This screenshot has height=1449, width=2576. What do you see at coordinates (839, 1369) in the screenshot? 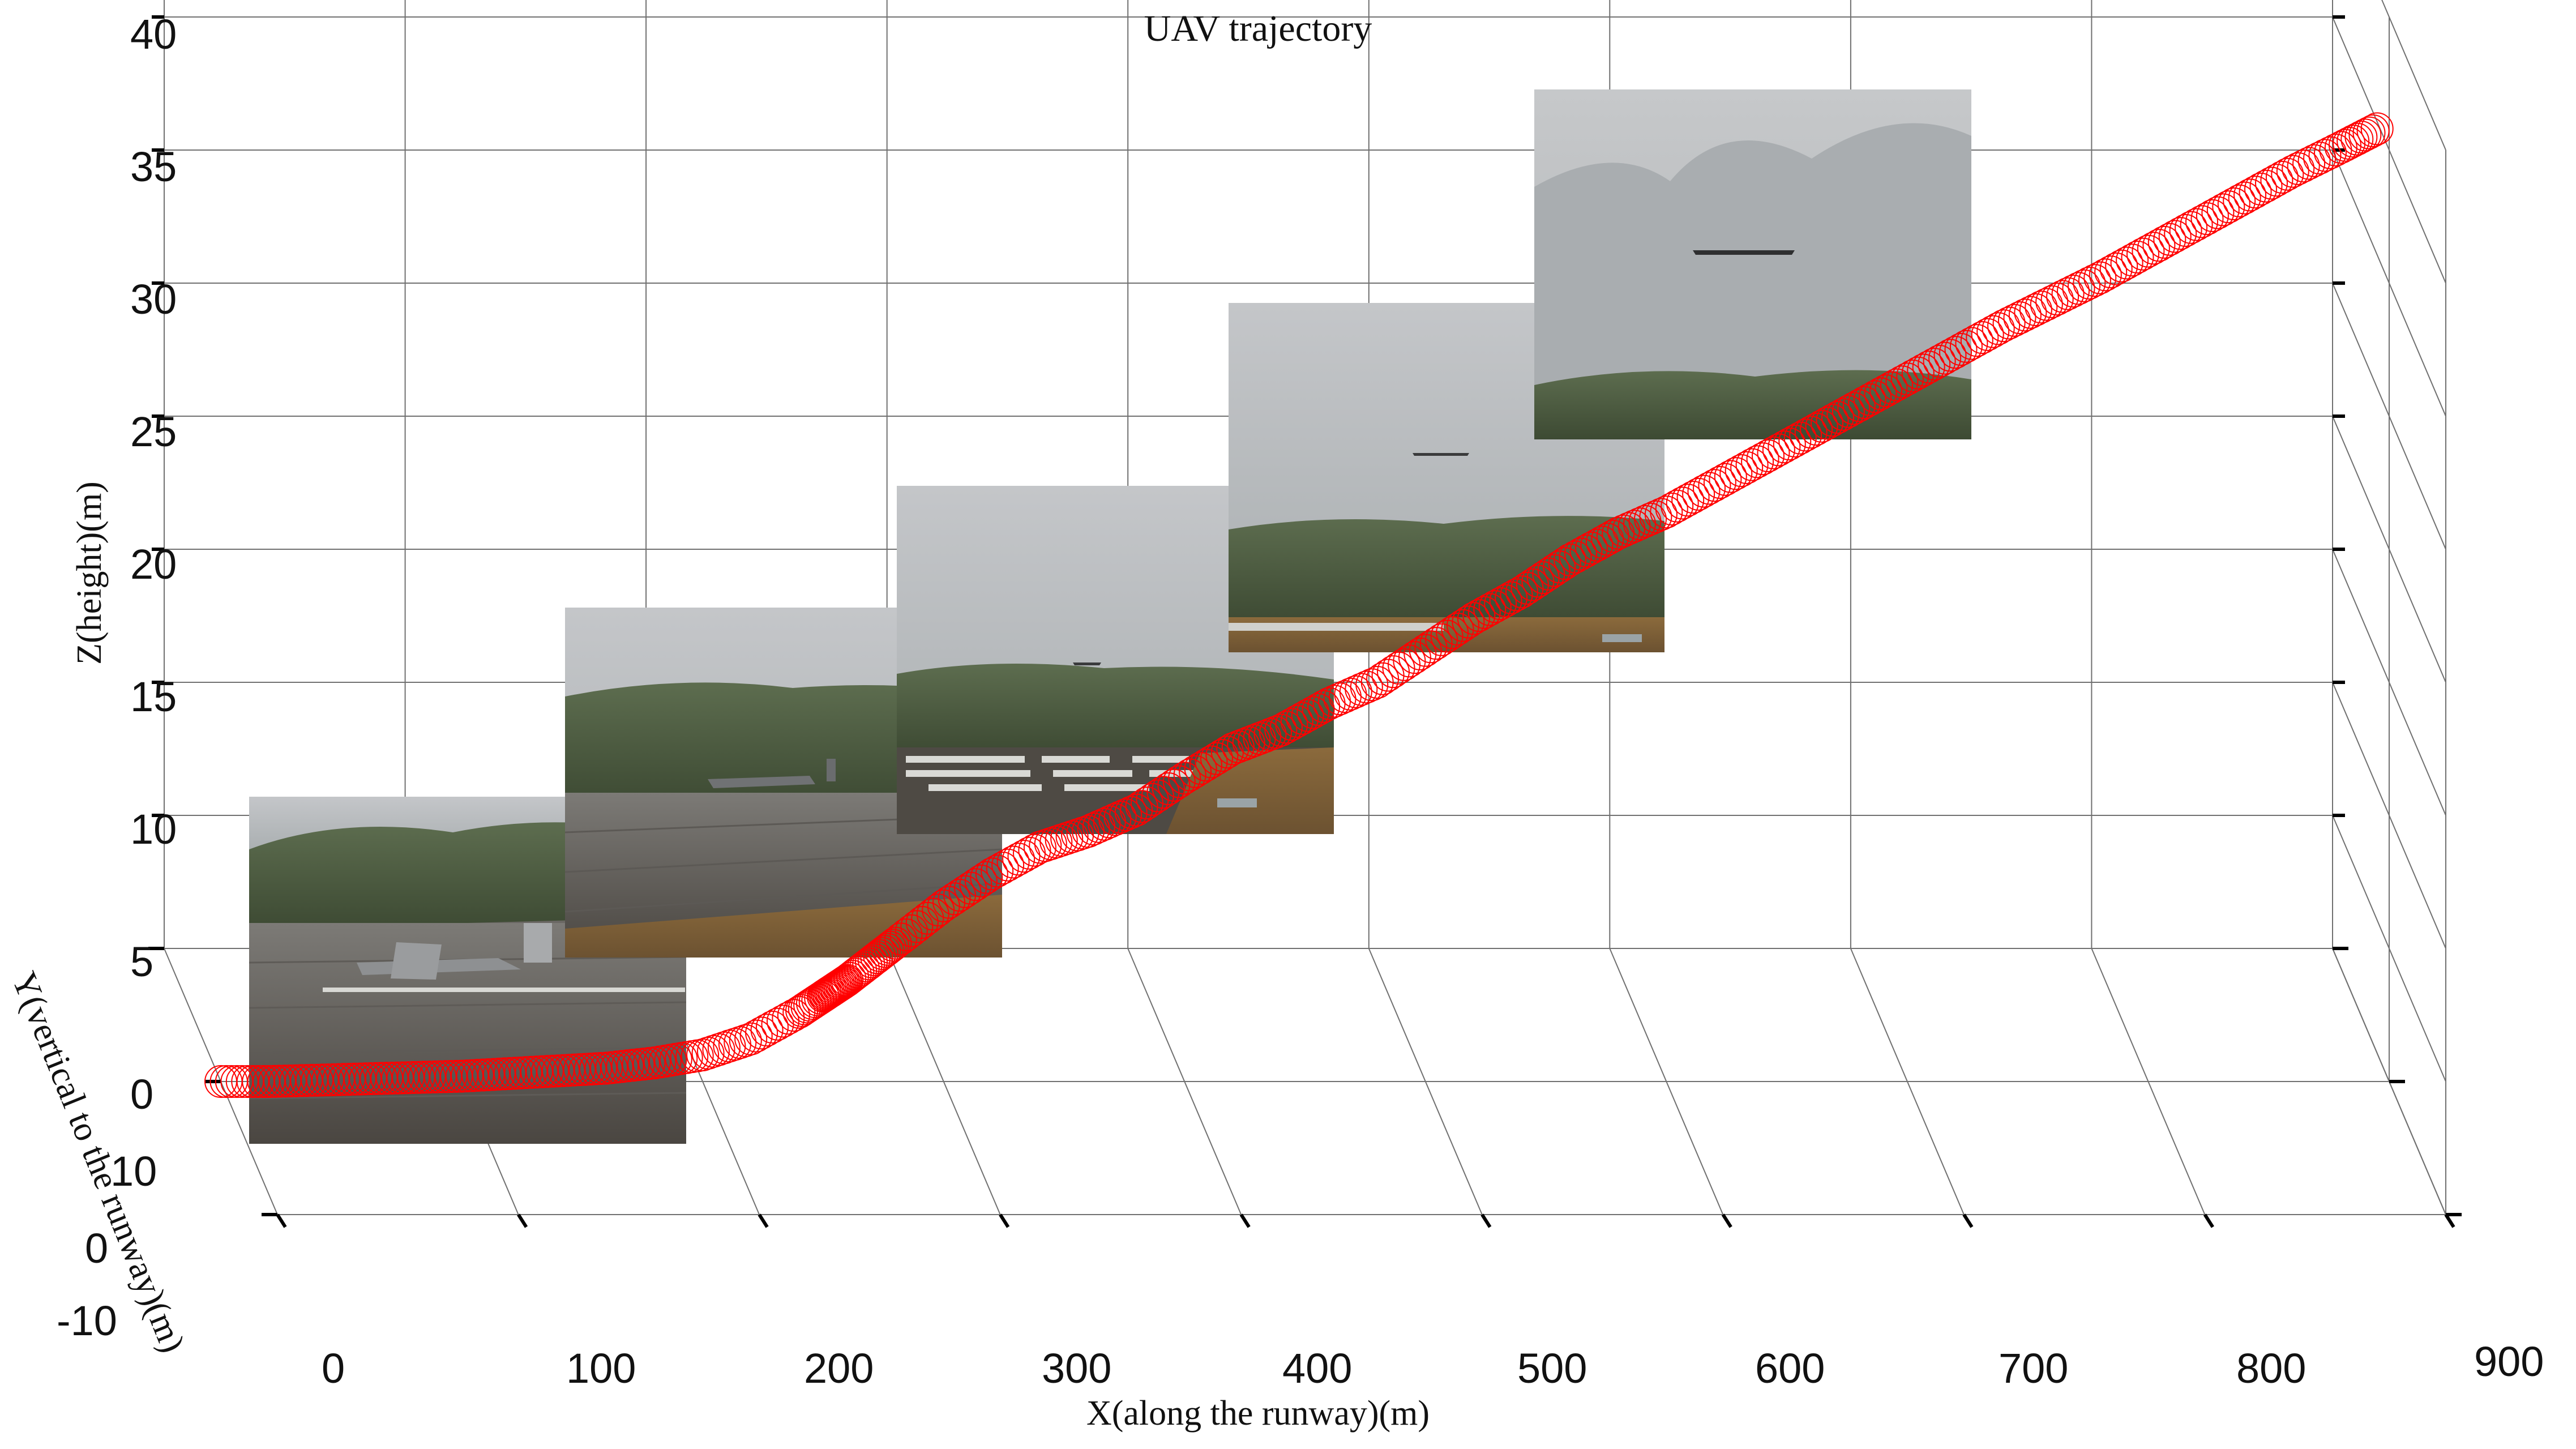
I see `x-tick-label-200: 200` at bounding box center [839, 1369].